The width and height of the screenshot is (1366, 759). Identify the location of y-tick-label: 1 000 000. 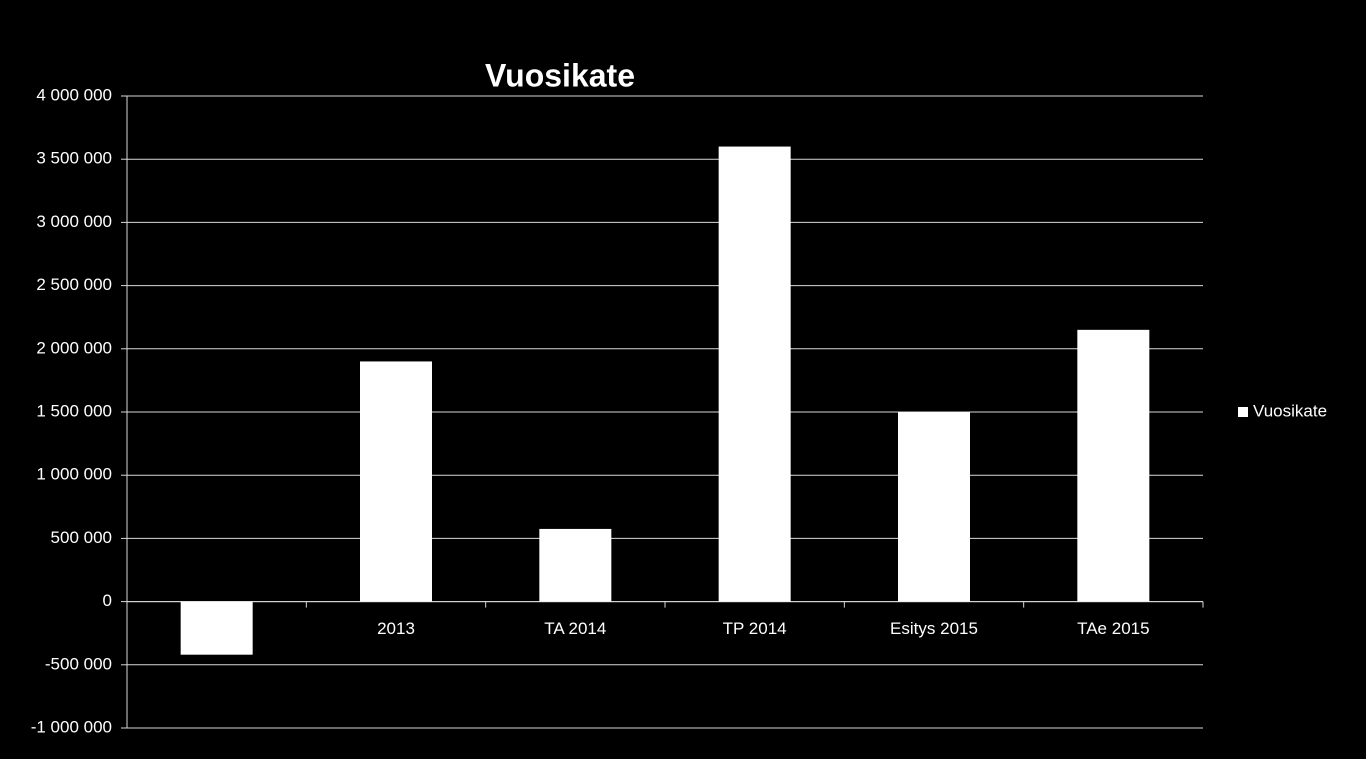
(74, 474).